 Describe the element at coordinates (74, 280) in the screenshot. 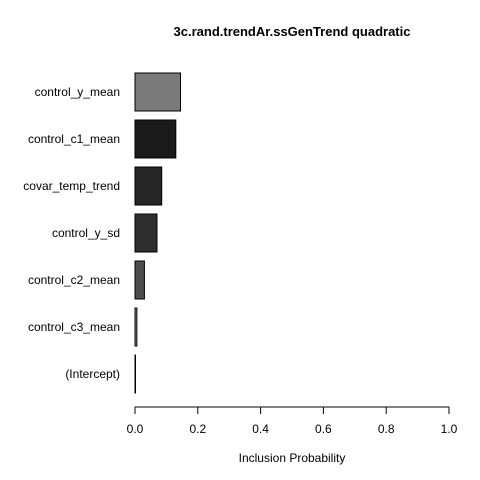

I see `y-tick-label-4: control_c2_mean` at that location.